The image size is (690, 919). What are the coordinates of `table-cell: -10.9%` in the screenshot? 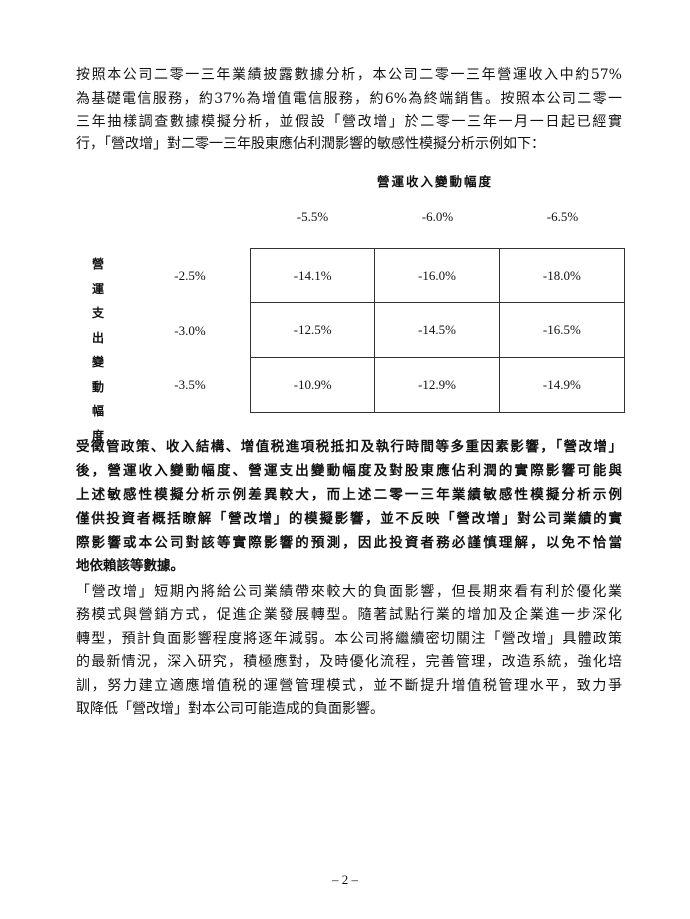 It's located at (313, 384).